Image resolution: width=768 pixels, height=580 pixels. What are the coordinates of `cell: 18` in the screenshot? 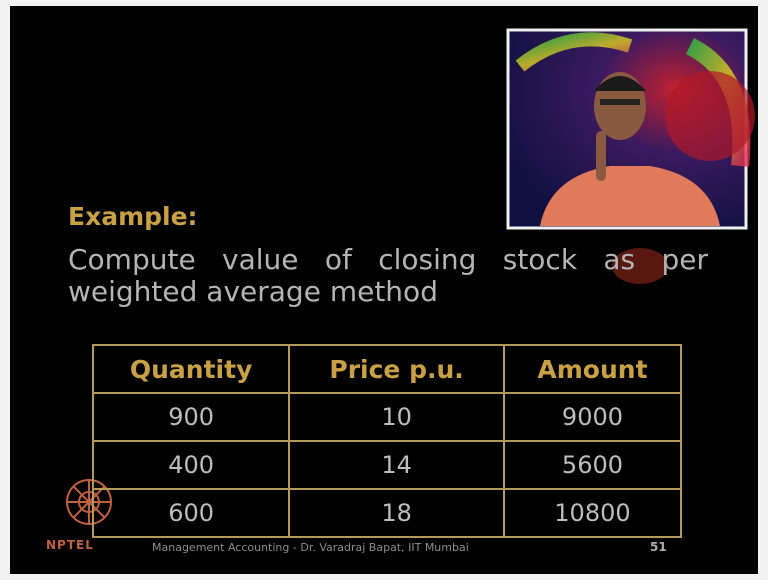 It's located at (396, 513).